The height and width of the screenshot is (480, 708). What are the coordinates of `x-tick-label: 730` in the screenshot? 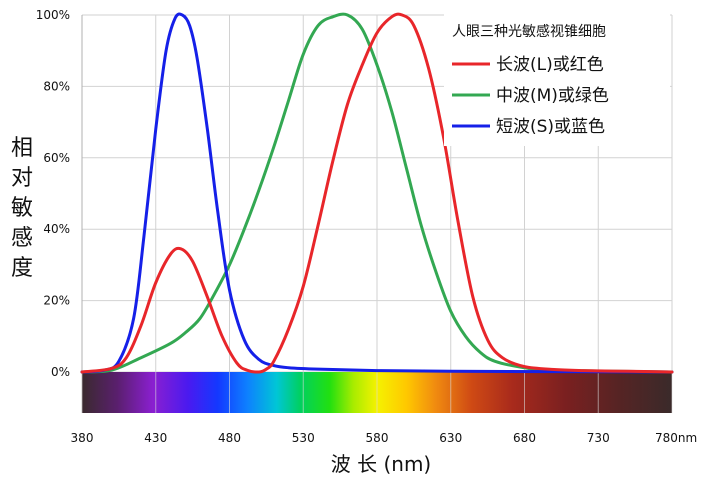 It's located at (598, 438).